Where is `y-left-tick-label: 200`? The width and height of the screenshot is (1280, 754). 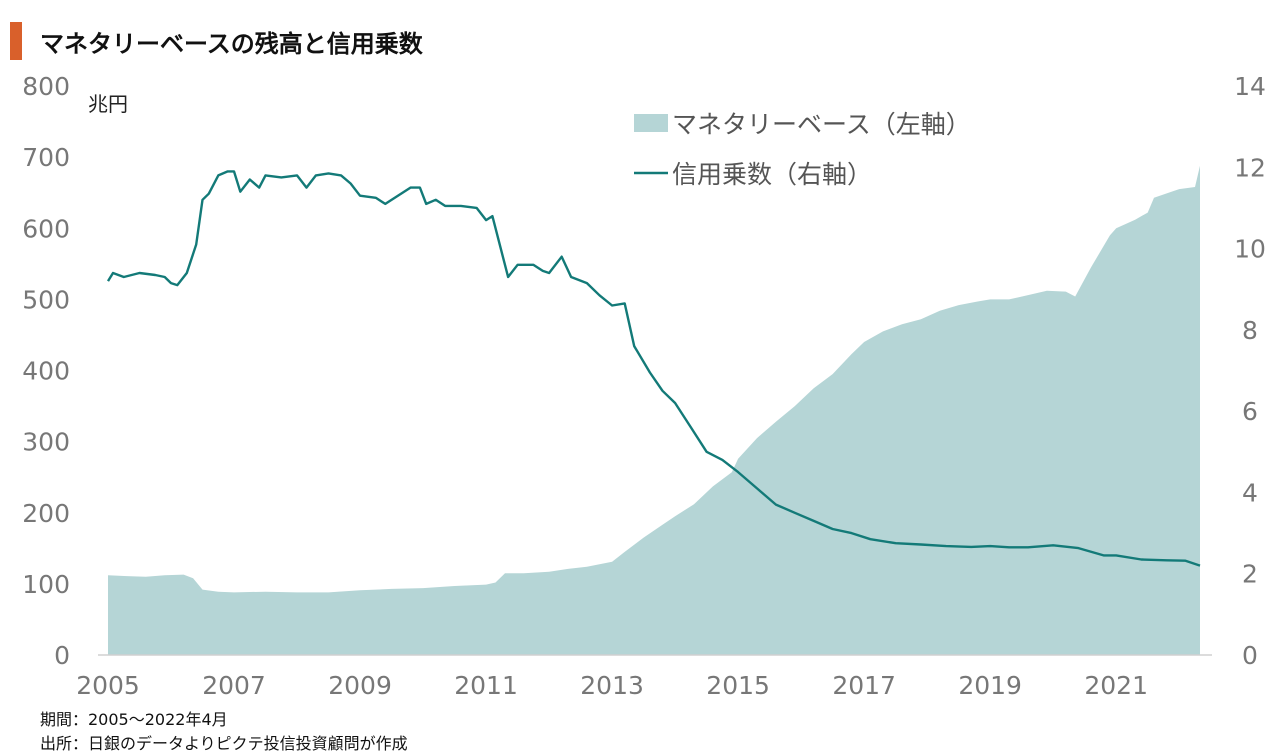
y-left-tick-label: 200 is located at coordinates (46, 513).